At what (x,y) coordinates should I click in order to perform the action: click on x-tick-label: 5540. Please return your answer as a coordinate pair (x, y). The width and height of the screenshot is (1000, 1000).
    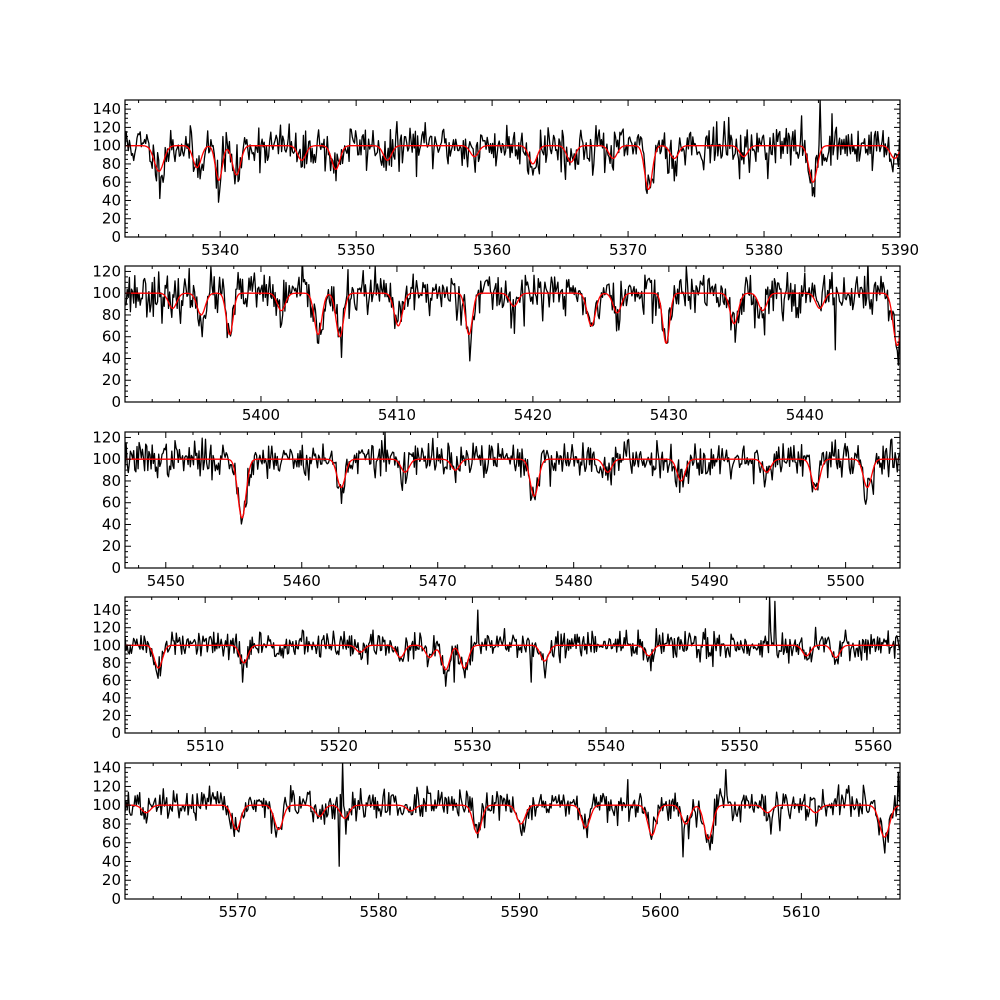
    Looking at the image, I should click on (606, 746).